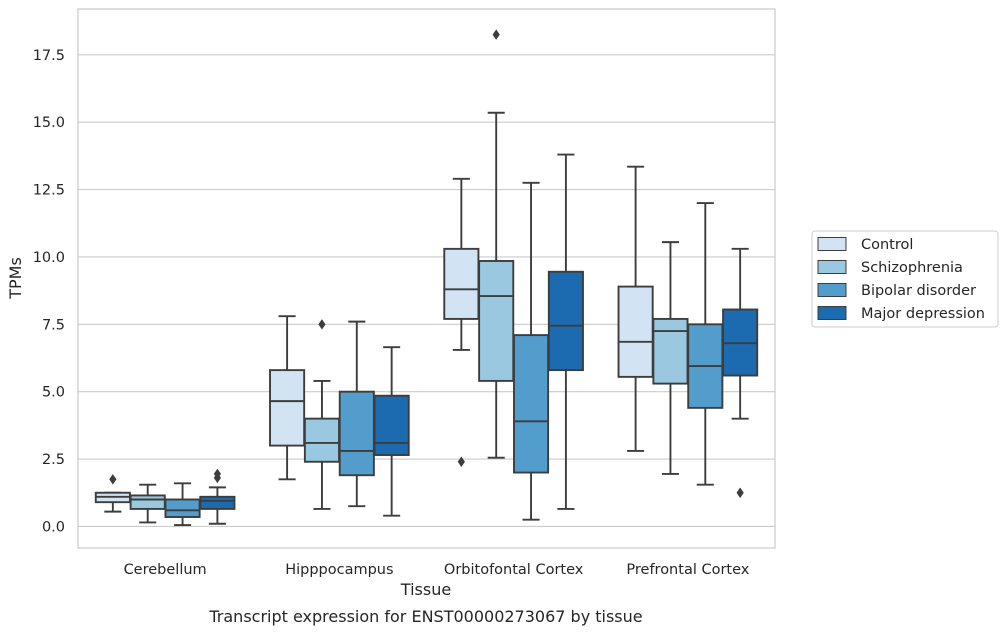  What do you see at coordinates (687, 570) in the screenshot?
I see `x-tick-label: Prefrontal Cortex` at bounding box center [687, 570].